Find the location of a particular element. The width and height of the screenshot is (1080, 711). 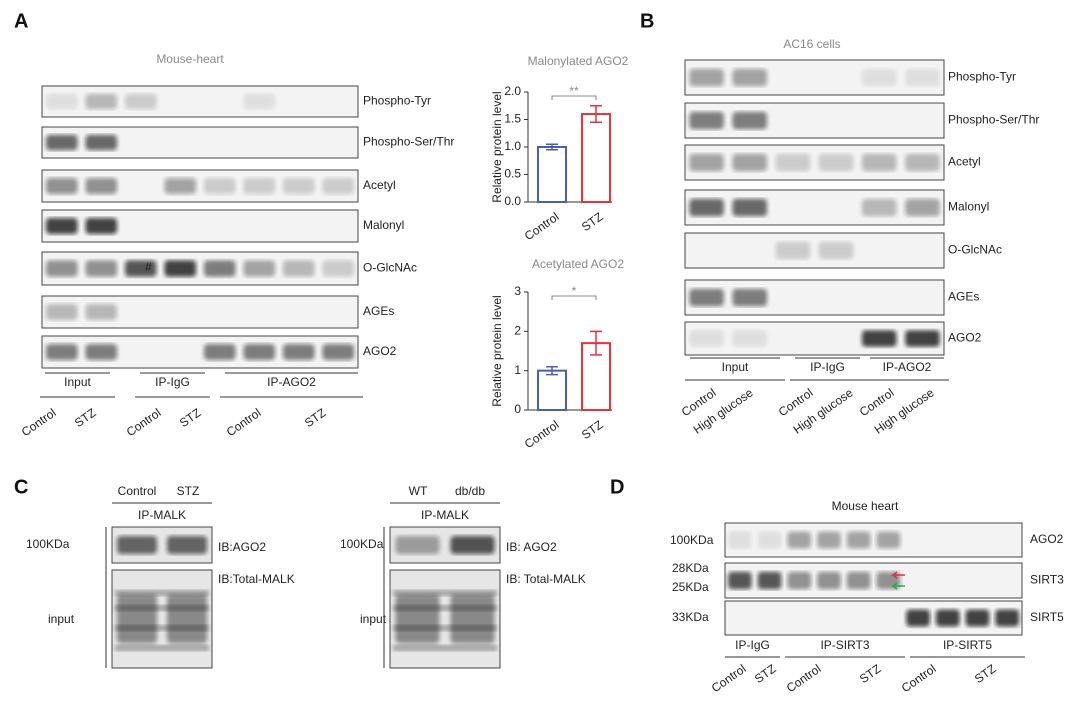

group-label: IP-AGO2 is located at coordinates (907, 367).